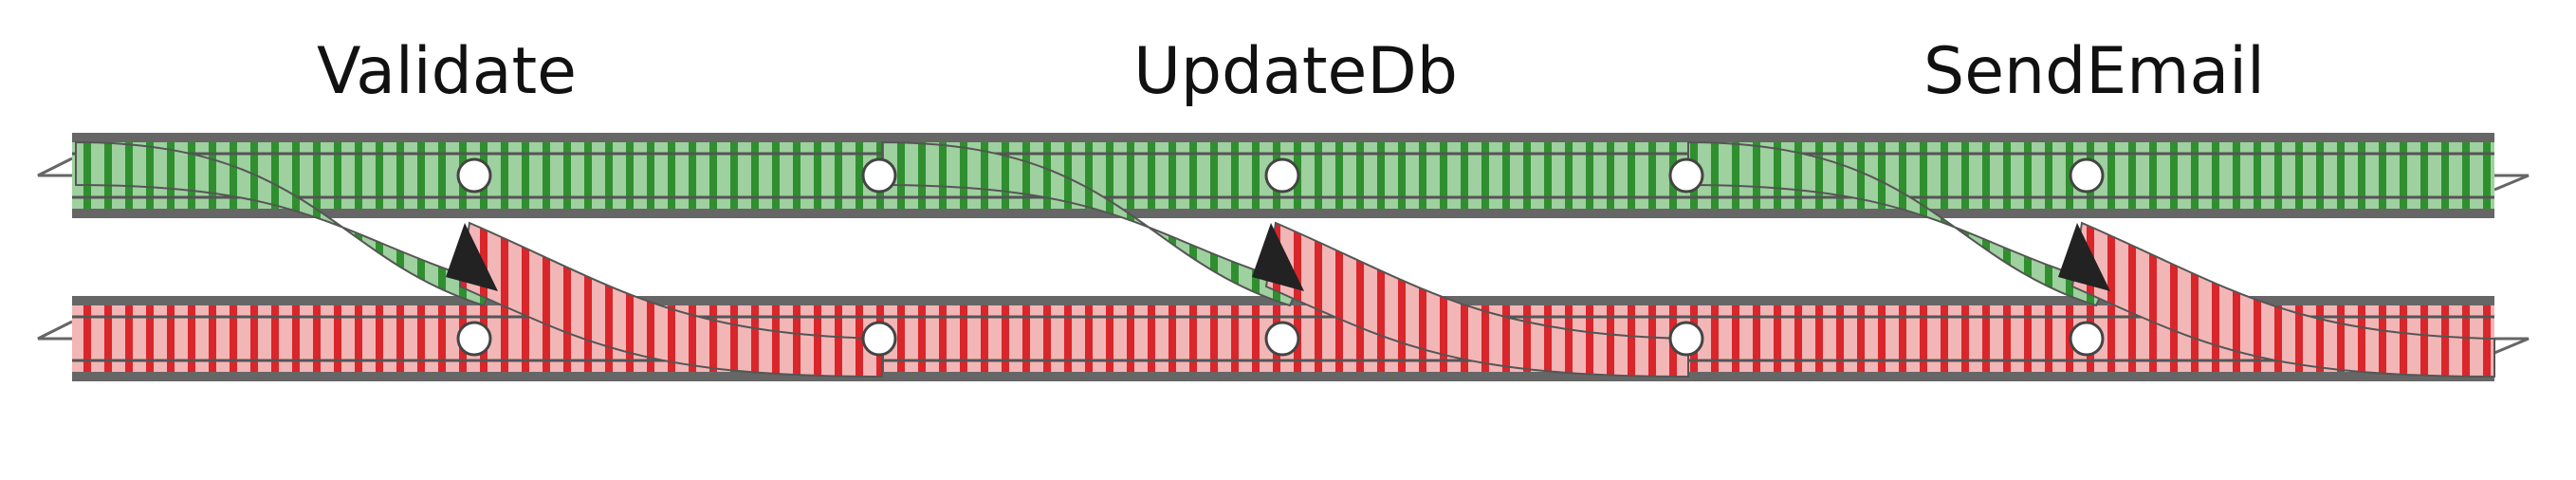 The image size is (2576, 480). What do you see at coordinates (2094, 71) in the screenshot?
I see `step-label-sendemail: SendEmail` at bounding box center [2094, 71].